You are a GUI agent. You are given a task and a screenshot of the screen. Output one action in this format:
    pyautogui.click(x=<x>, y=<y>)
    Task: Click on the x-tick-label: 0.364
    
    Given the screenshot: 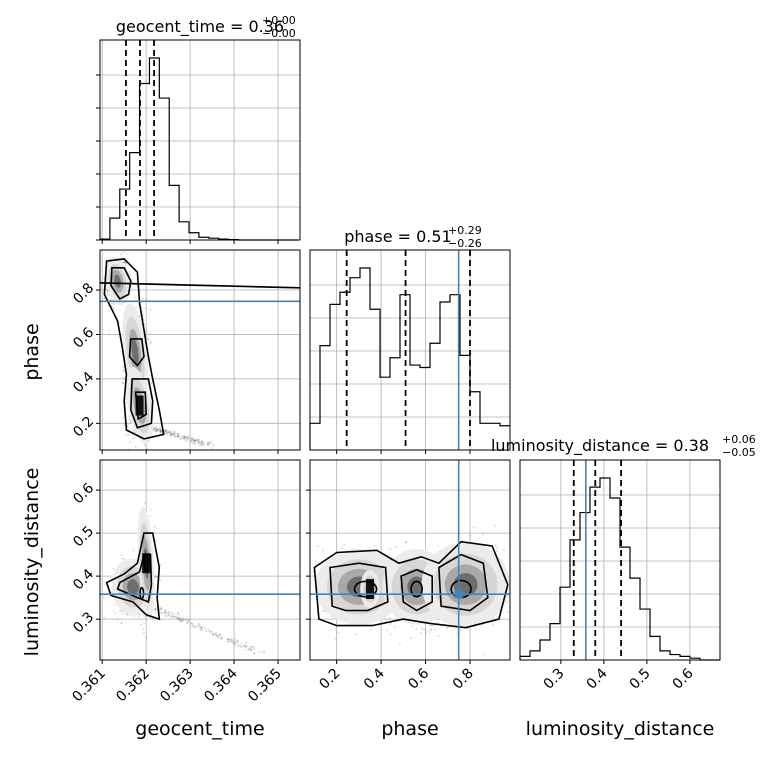 What is the action you would take?
    pyautogui.click(x=221, y=685)
    